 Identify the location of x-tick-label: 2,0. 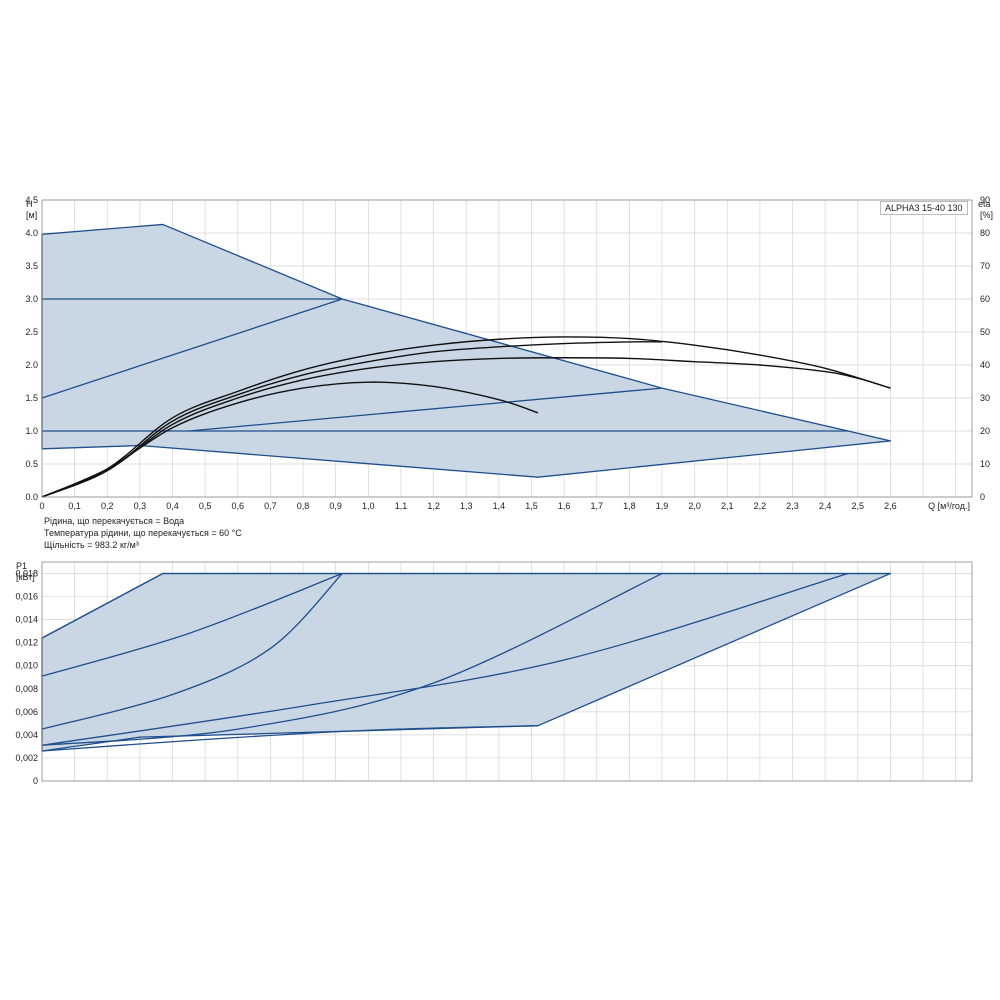
(694, 506).